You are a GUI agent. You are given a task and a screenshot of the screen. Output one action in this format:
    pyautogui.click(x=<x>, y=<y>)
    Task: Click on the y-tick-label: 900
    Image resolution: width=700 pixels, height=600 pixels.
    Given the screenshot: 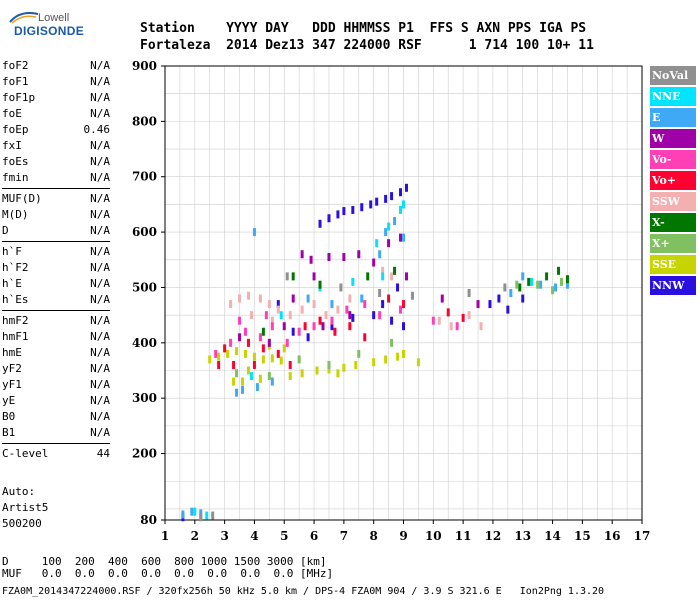 What is the action you would take?
    pyautogui.click(x=144, y=66)
    